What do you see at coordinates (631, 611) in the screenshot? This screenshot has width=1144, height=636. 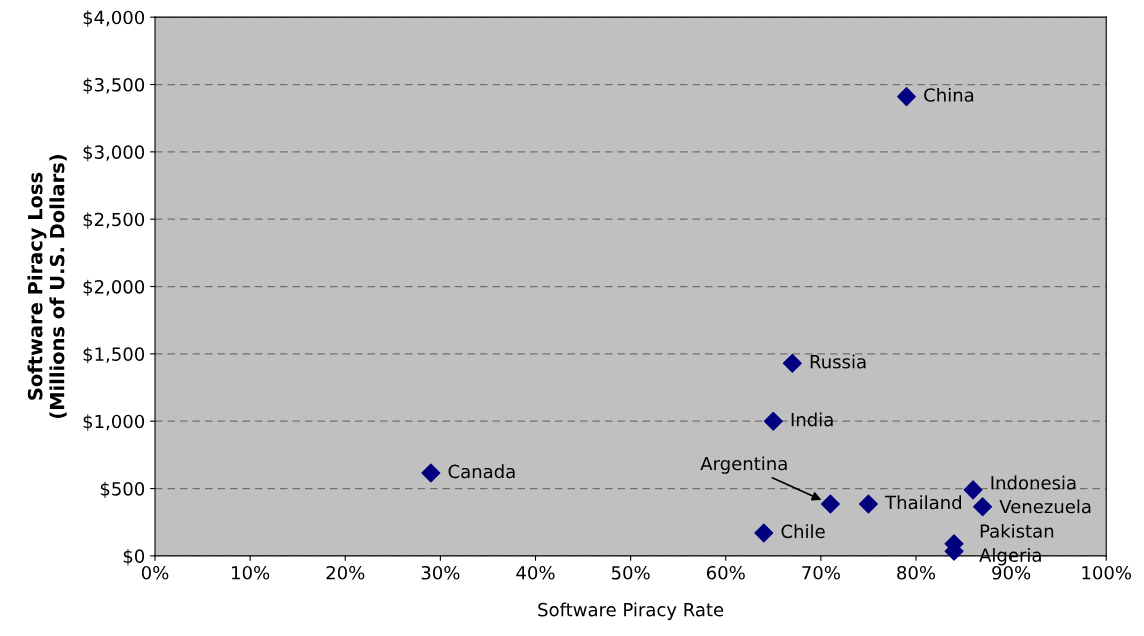 I see `x-axis-title: Software Piracy Rate` at bounding box center [631, 611].